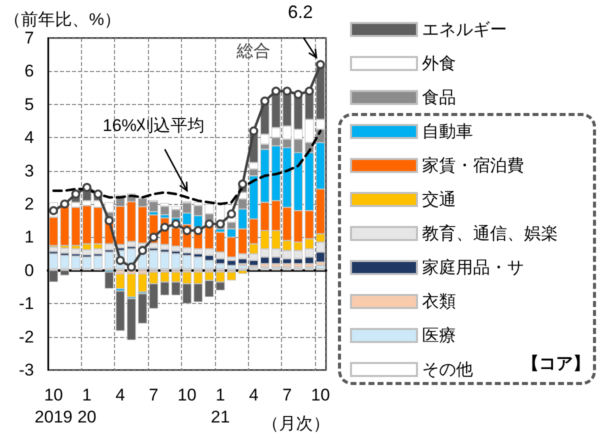  I want to click on y-tick-label: 0, so click(29, 270).